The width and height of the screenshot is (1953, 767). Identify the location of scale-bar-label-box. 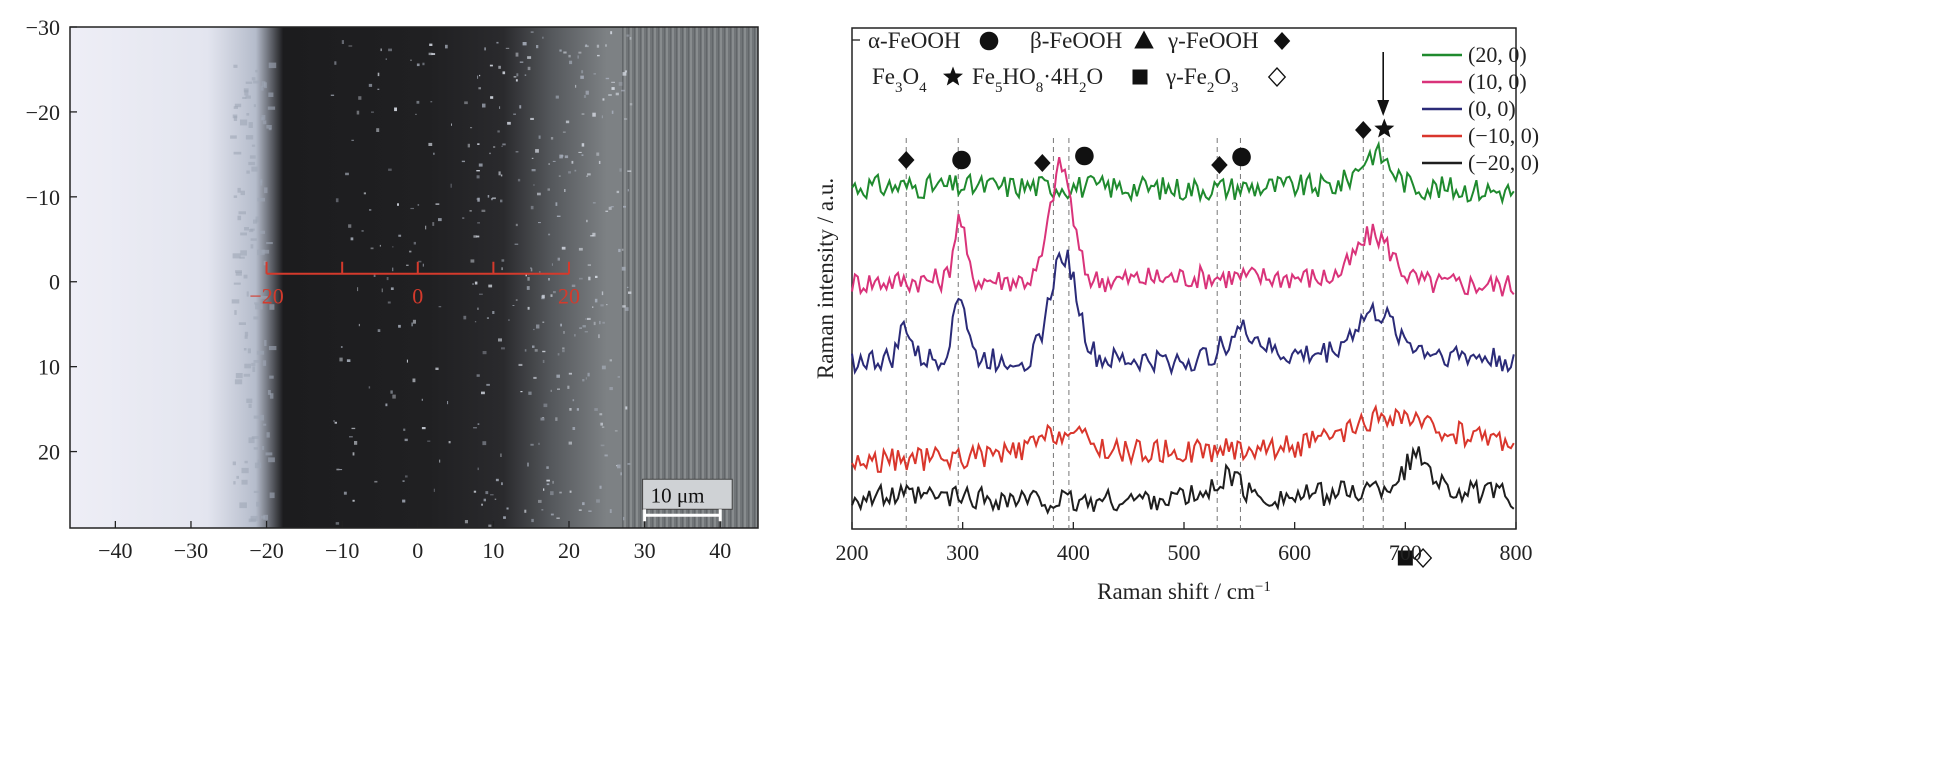
(687, 494).